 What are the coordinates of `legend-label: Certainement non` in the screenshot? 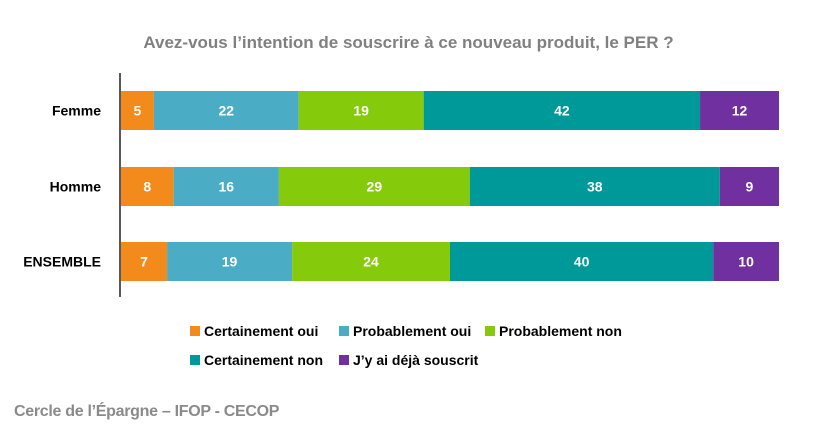 It's located at (264, 360).